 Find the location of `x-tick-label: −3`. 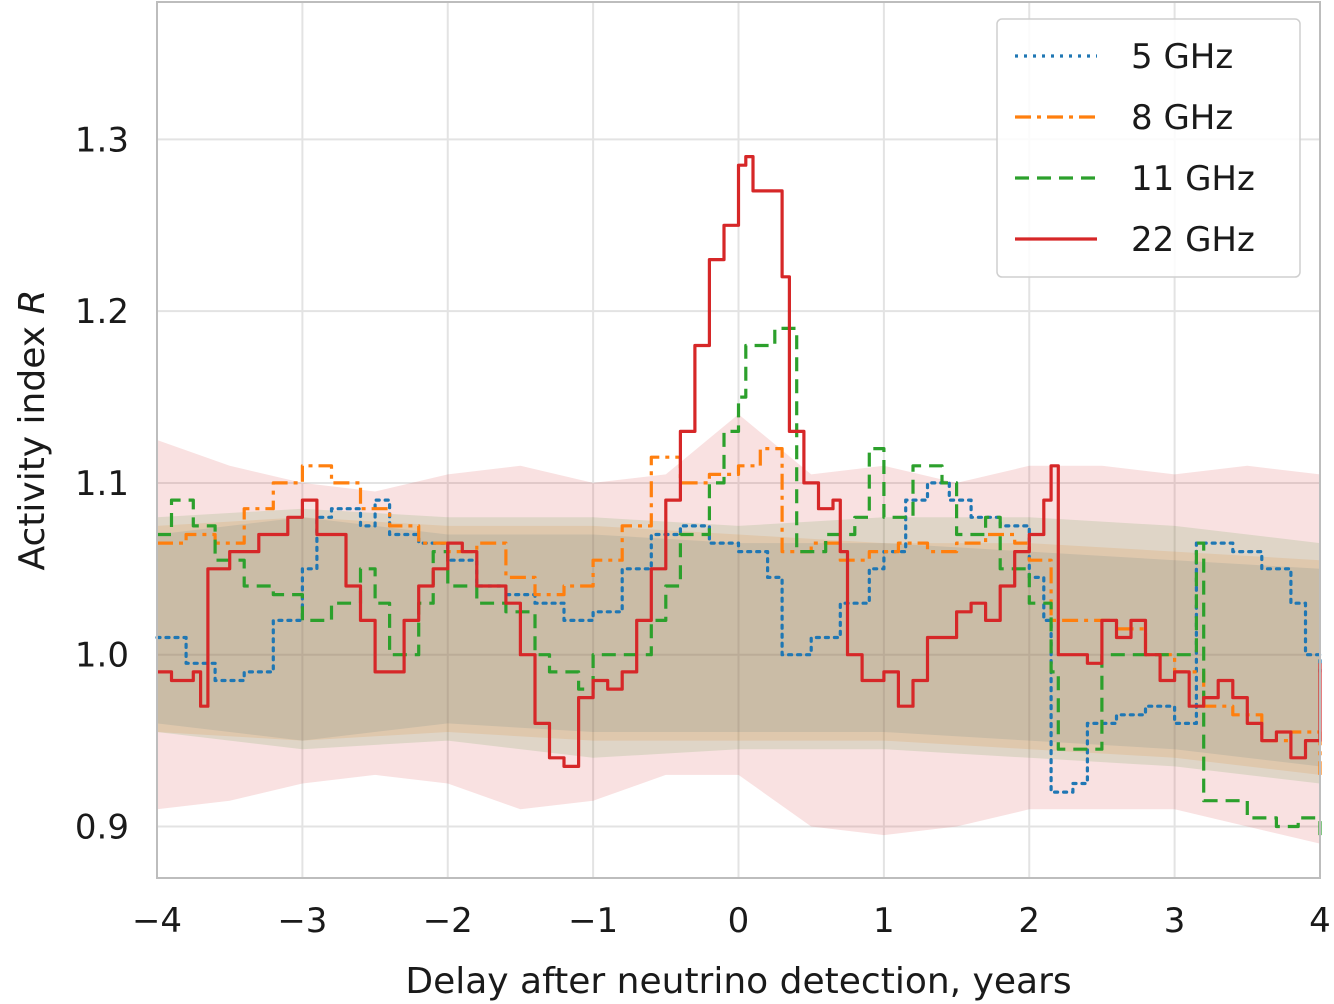

x-tick-label: −3 is located at coordinates (302, 921).